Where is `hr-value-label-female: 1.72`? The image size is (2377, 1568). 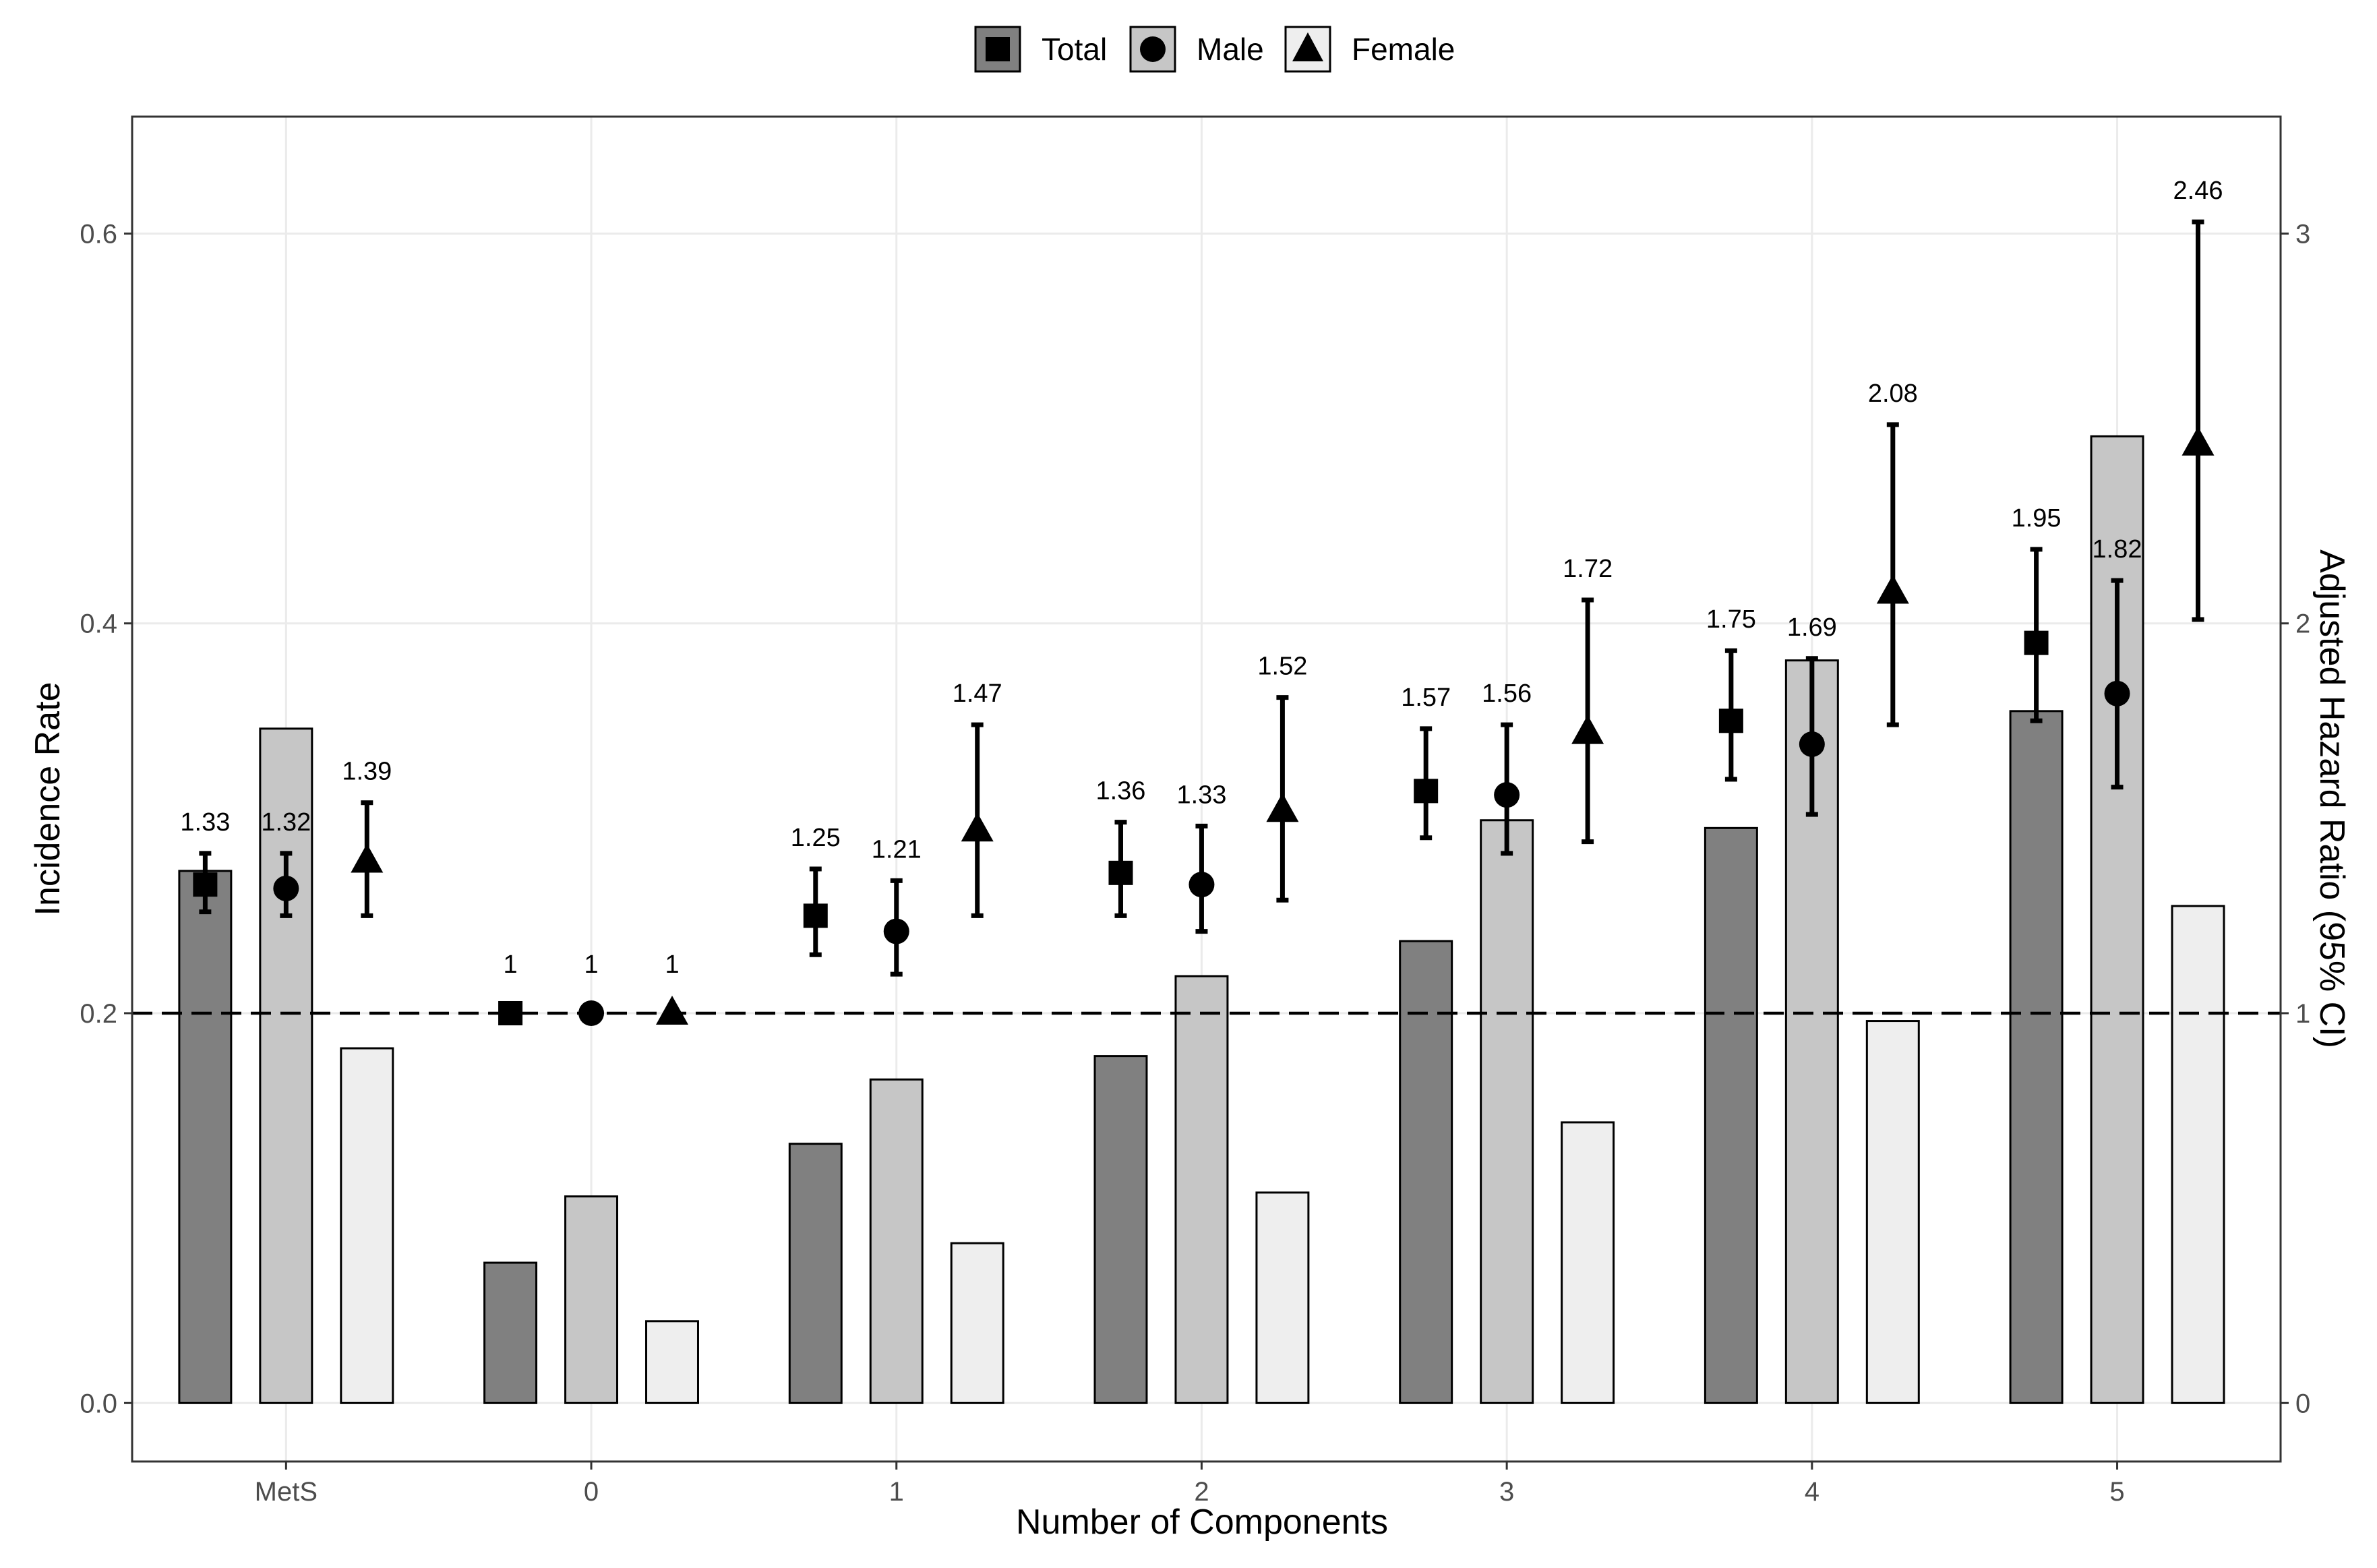 hr-value-label-female: 1.72 is located at coordinates (1588, 569).